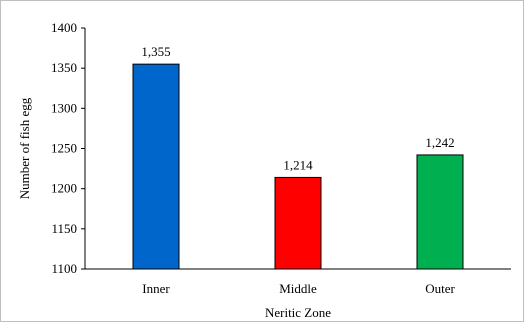 This screenshot has height=326, width=524. I want to click on y-tick-label: 1200, so click(64, 188).